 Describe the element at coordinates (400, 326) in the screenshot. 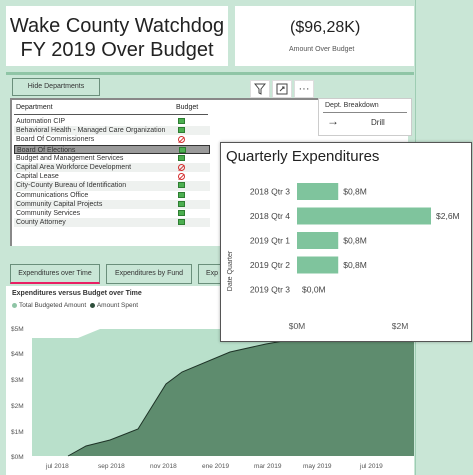

I see `quarterly-x-tick: $2M` at that location.